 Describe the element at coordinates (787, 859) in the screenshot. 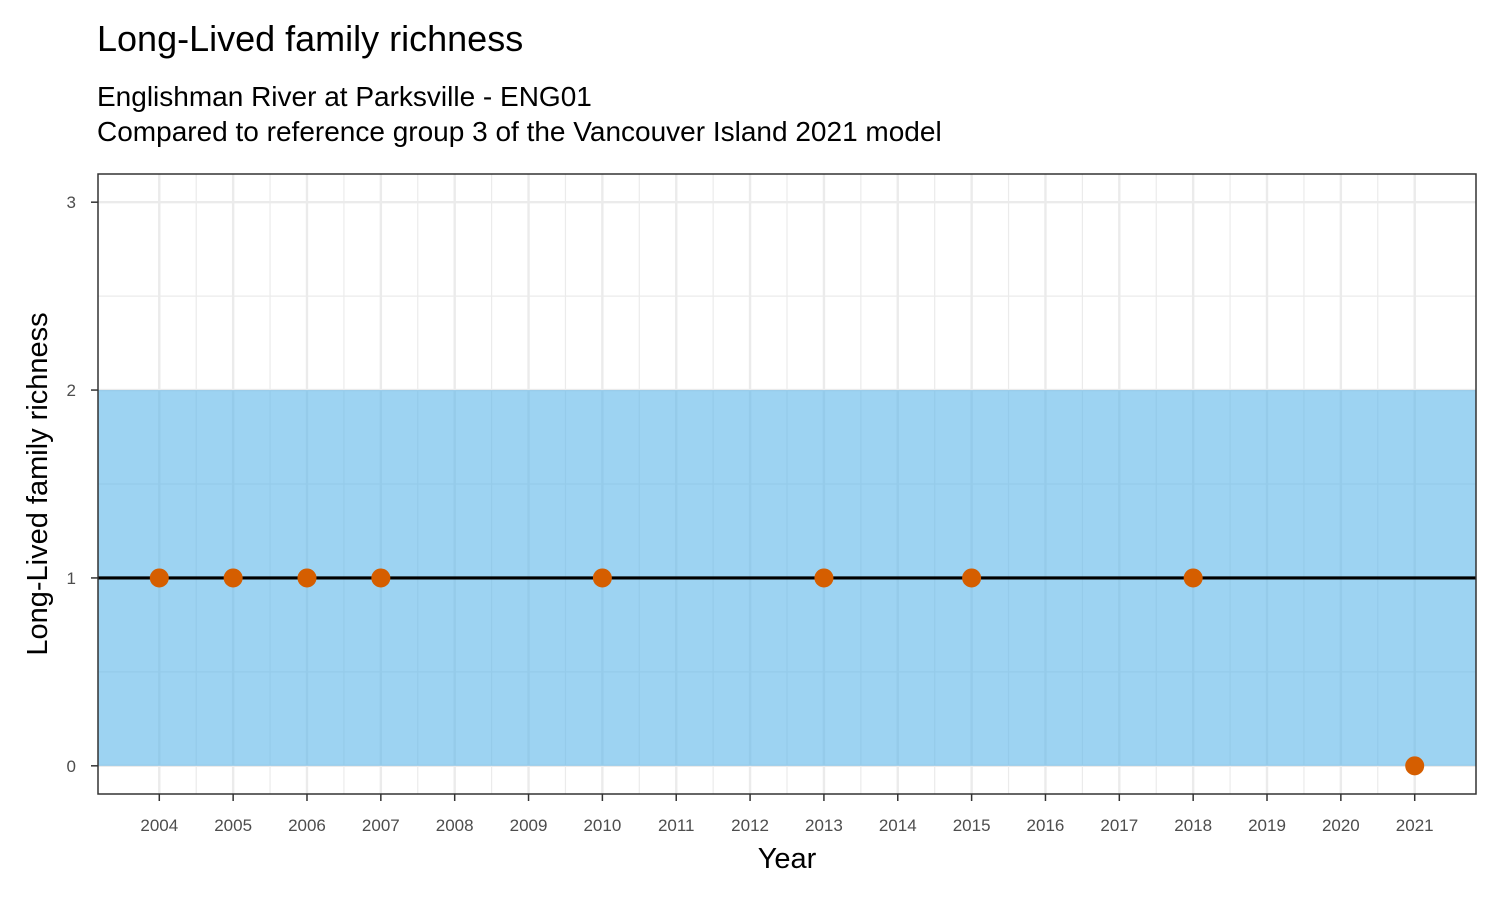

I see `x-axis-title: Year` at that location.